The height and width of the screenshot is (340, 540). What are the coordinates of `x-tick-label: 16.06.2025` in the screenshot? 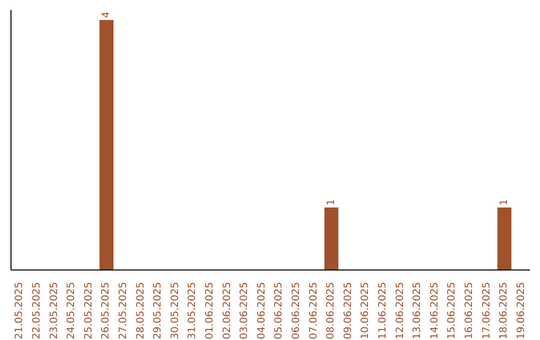 It's located at (469, 311).